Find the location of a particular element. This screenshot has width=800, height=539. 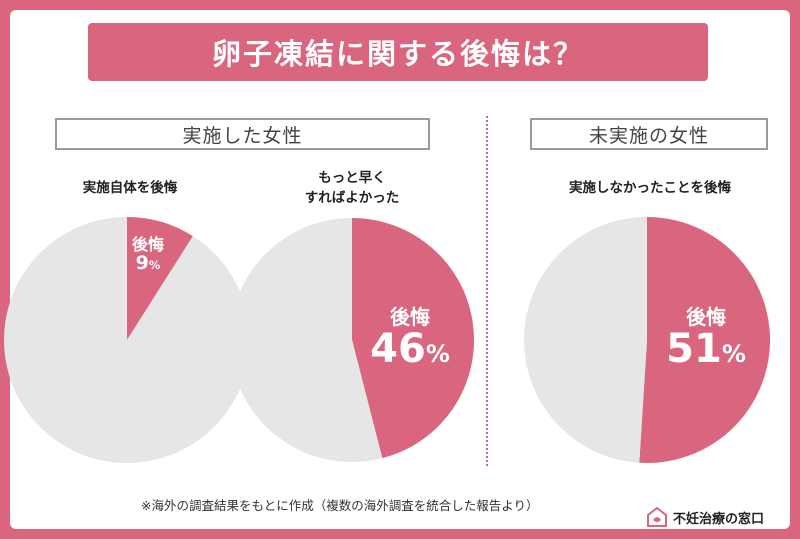

house-icon is located at coordinates (657, 517).